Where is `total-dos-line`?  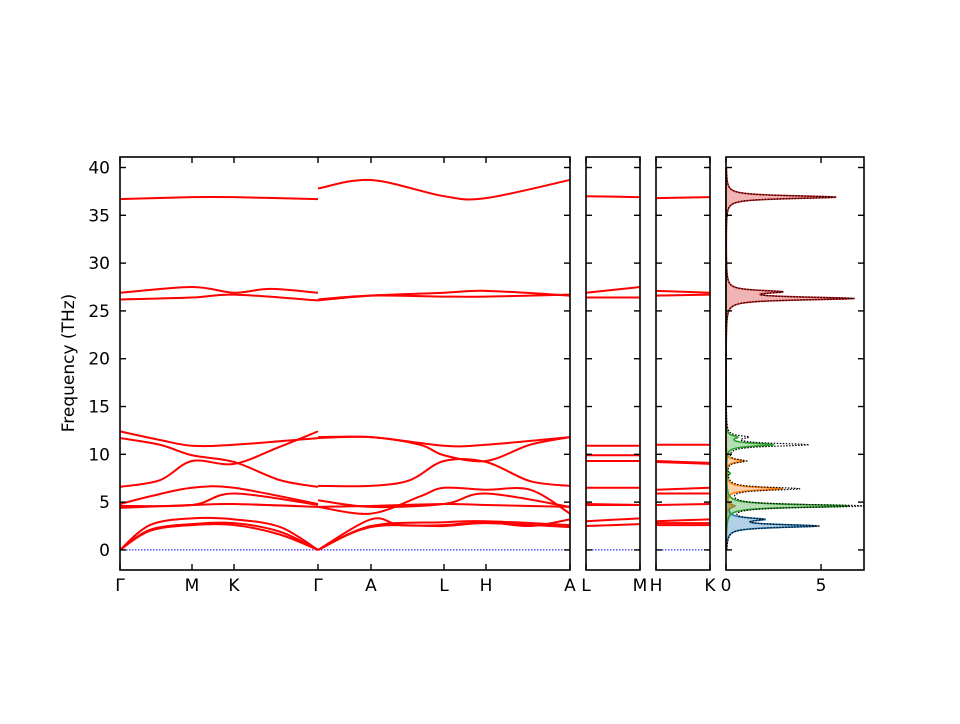
total-dos-line is located at coordinates (795, 358).